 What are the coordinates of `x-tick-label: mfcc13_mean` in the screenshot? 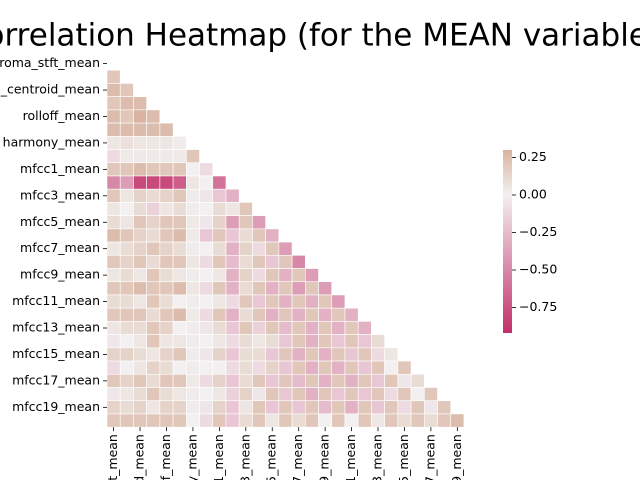 It's located at (377, 457).